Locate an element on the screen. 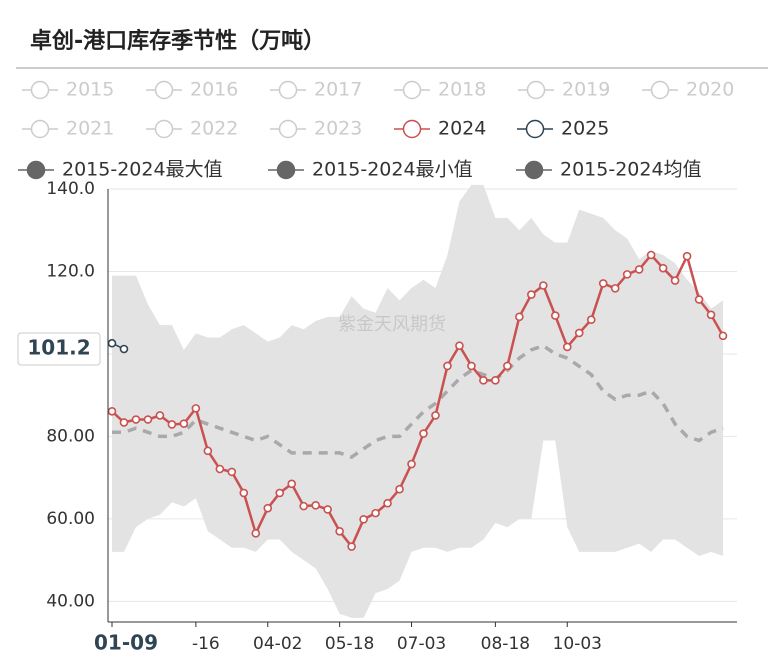 The image size is (784, 665). legend-label: 2016 is located at coordinates (214, 90).